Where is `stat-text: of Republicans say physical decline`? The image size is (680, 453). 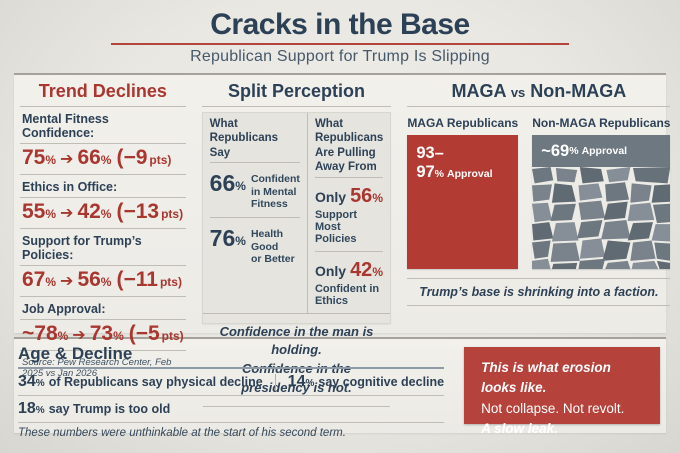 stat-text: of Republicans say physical decline is located at coordinates (155, 382).